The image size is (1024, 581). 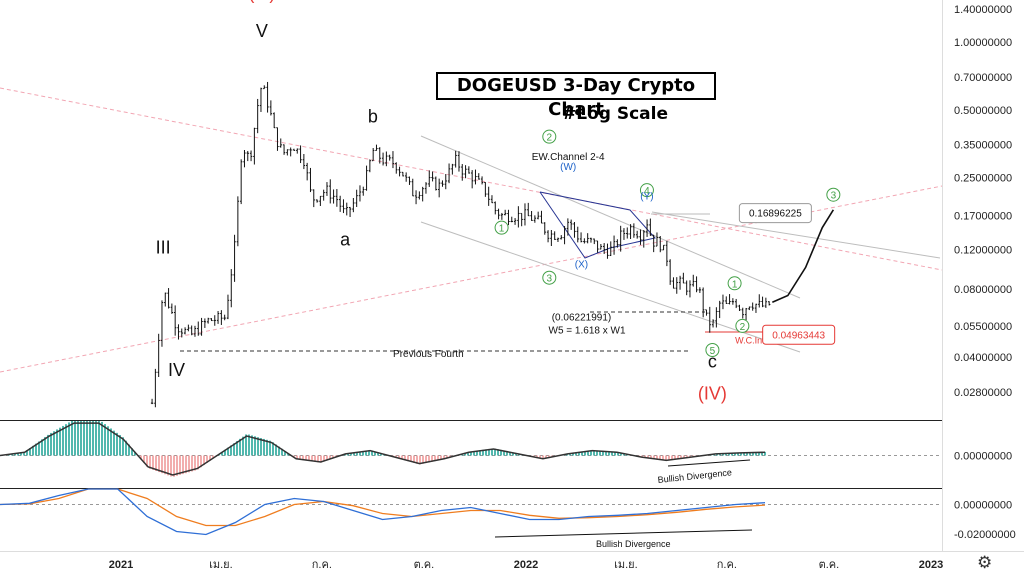 I want to click on price-callout-label: 0.16896225, so click(x=775, y=214).